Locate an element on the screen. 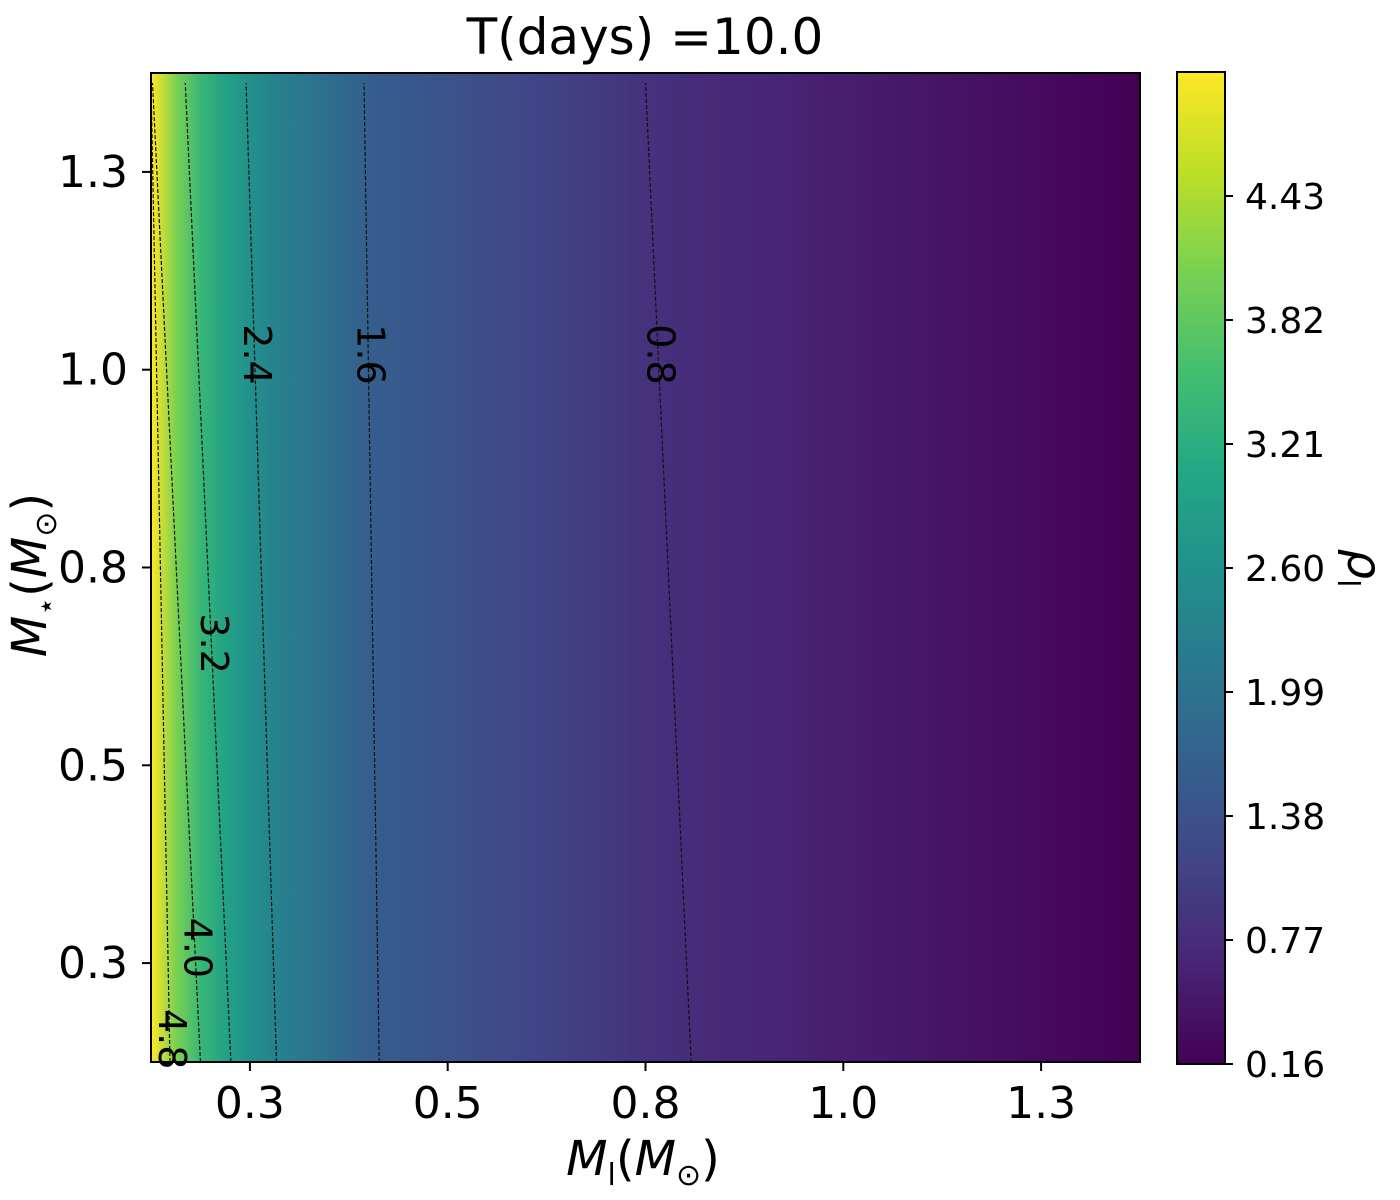  colorbar-tick-label: 3.82 is located at coordinates (1285, 321).